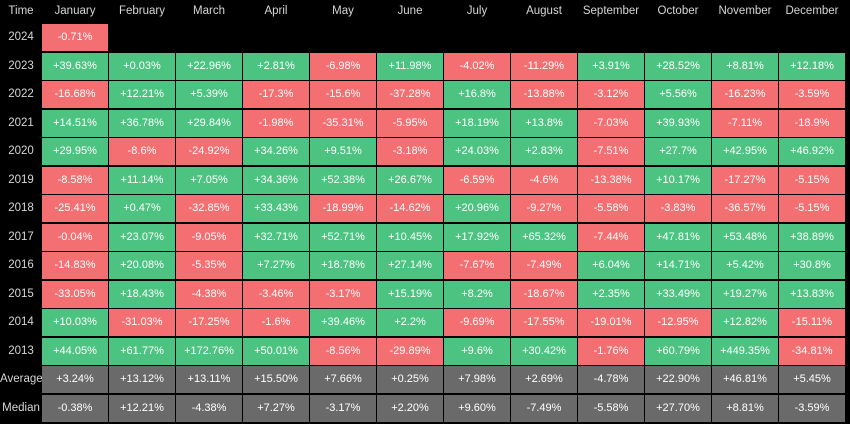  Describe the element at coordinates (343, 294) in the screenshot. I see `heatmap-cell: -3.17%` at that location.